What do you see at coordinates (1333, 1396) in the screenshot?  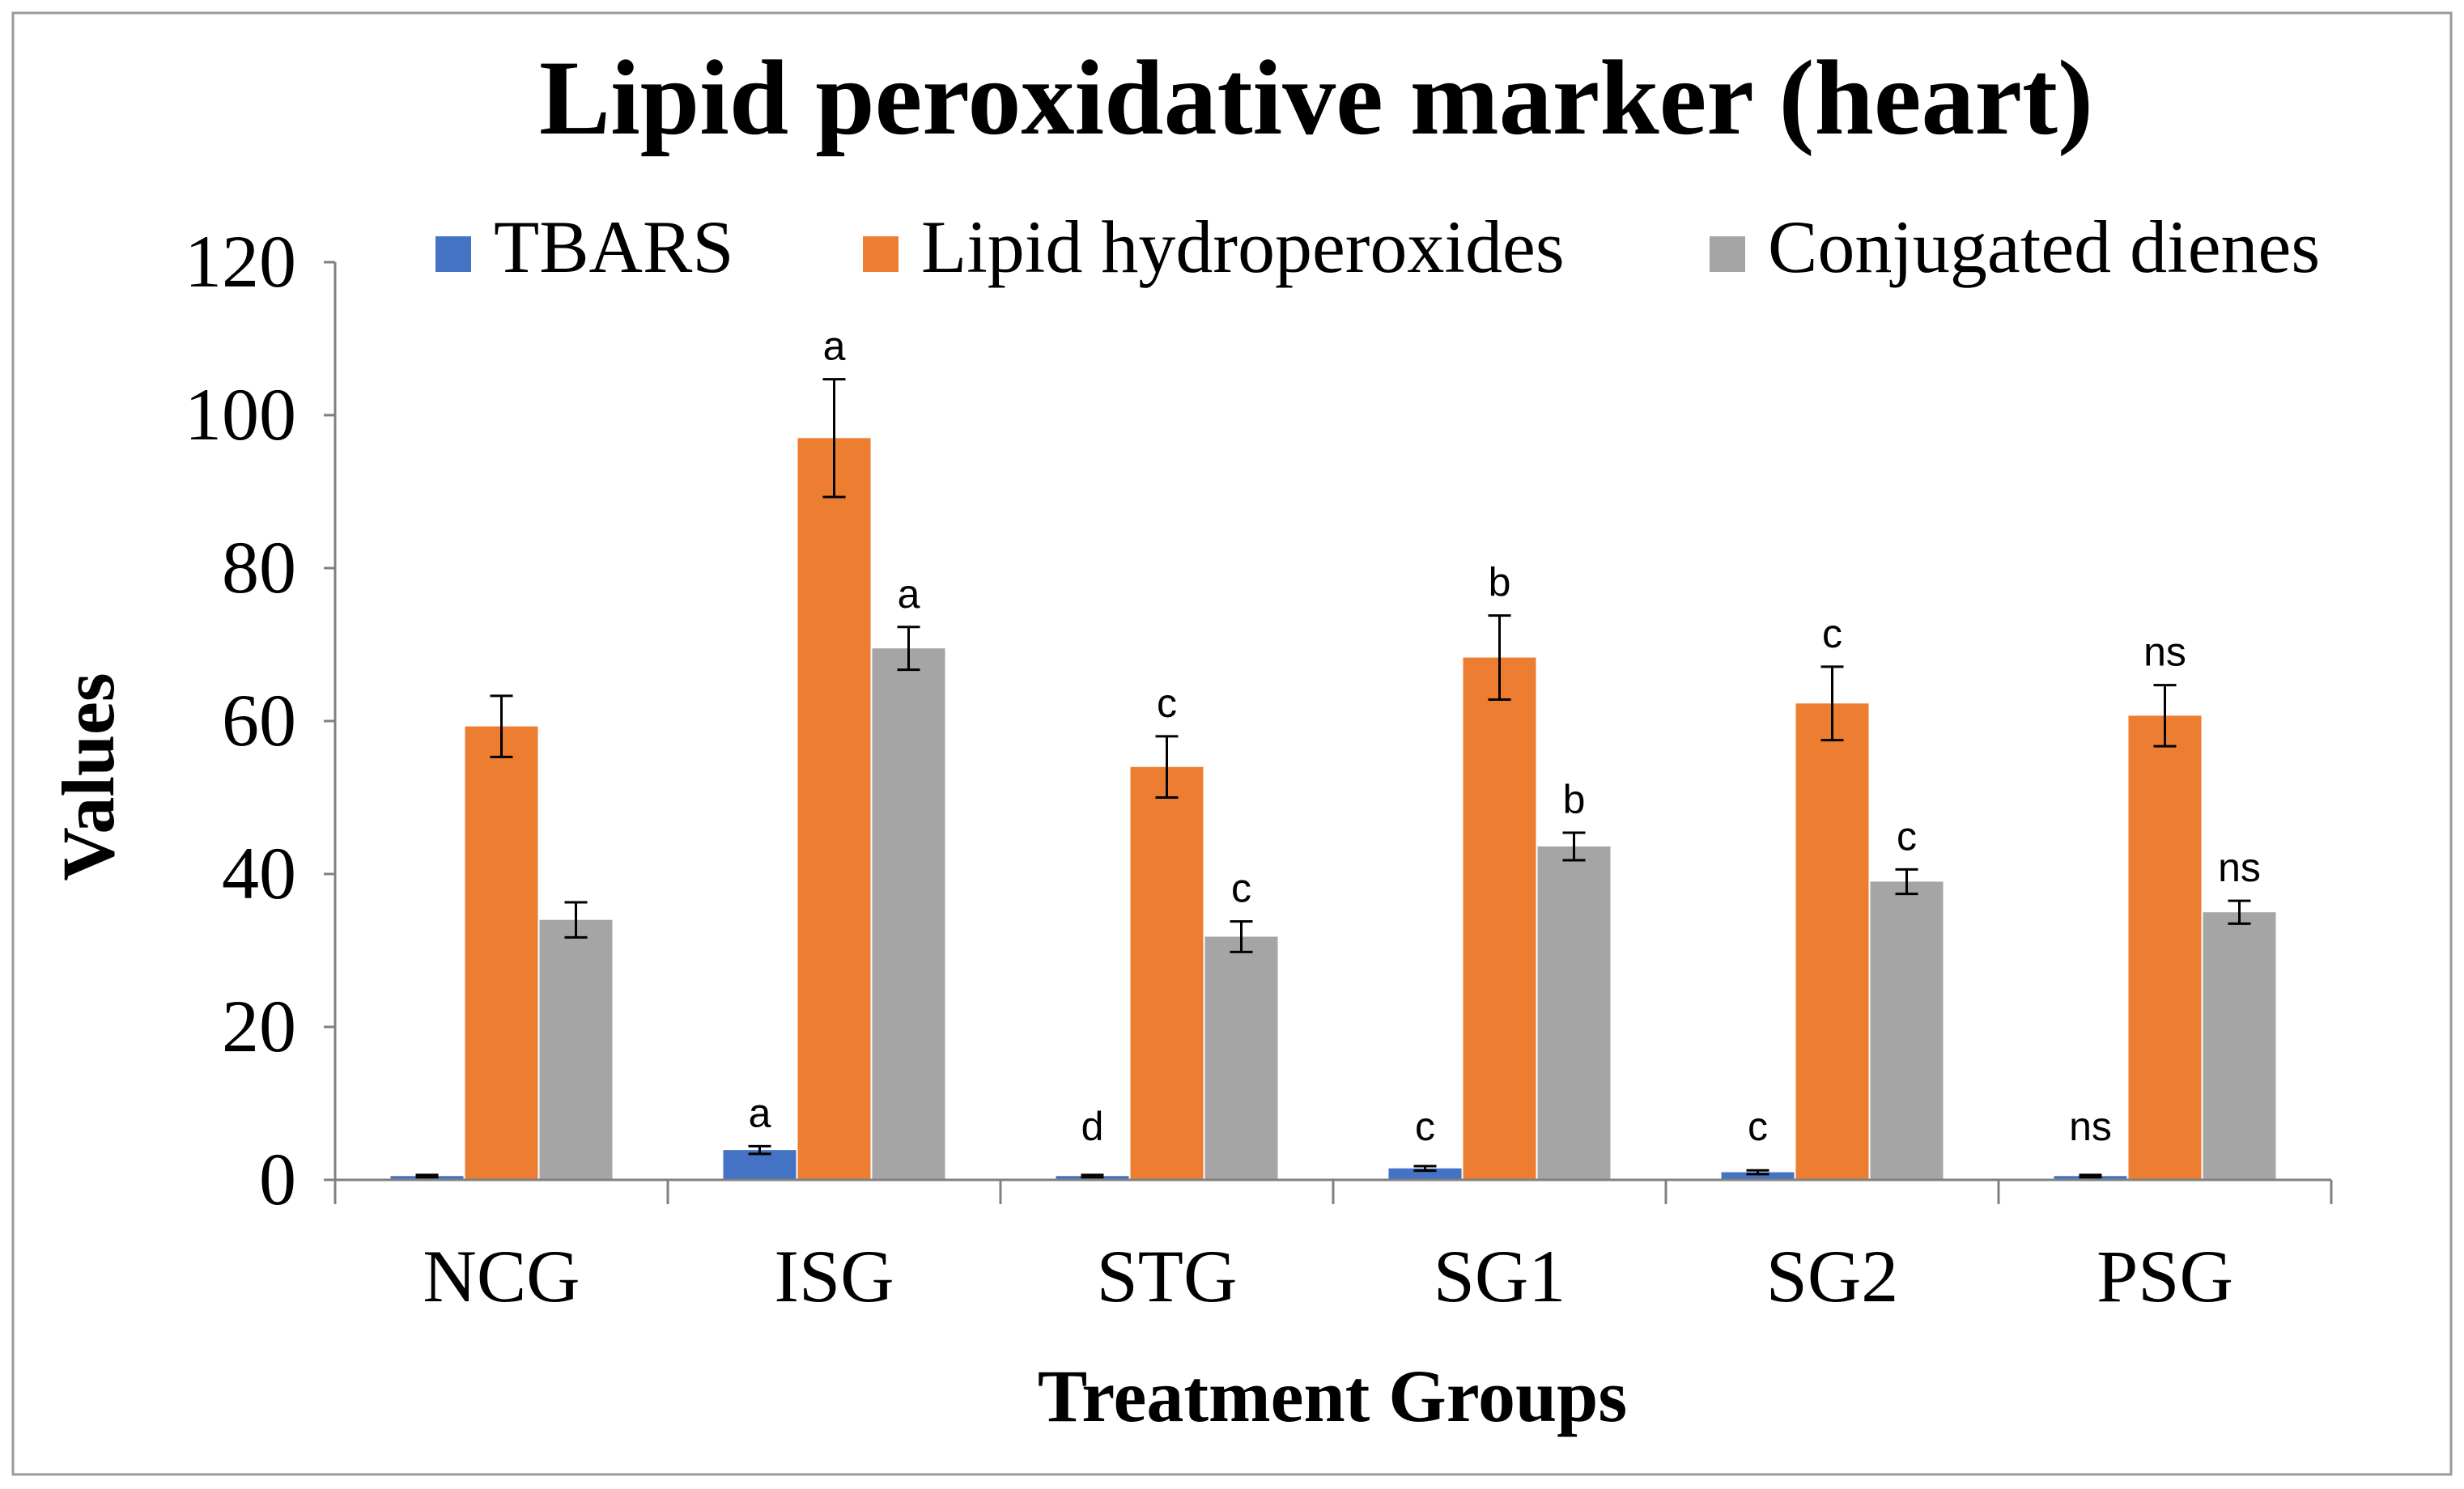 I see `x-axis-label: Treatment Groups` at bounding box center [1333, 1396].